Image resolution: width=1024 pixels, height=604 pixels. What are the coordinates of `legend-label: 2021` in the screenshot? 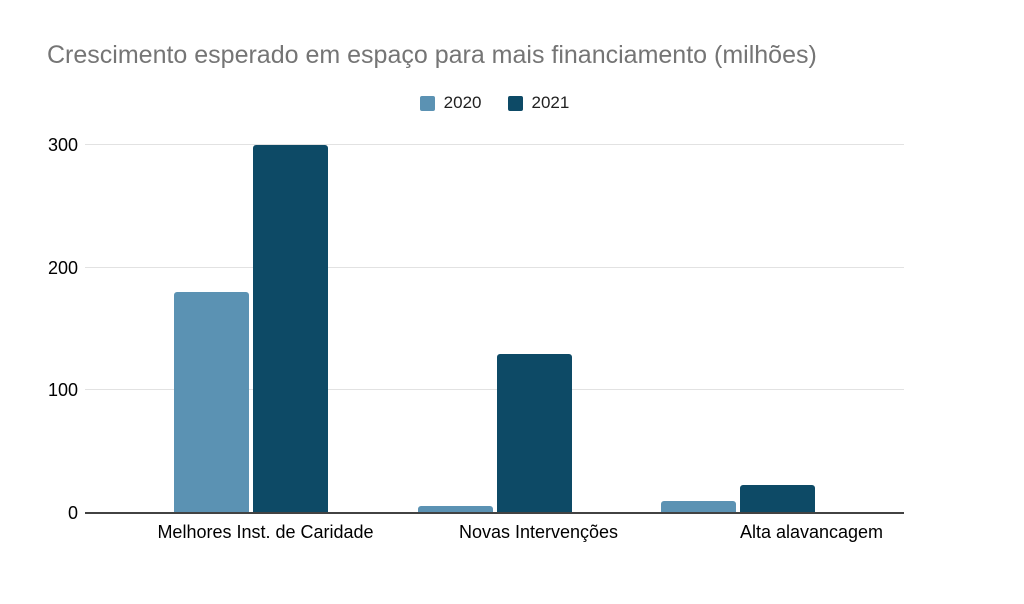 It's located at (550, 102).